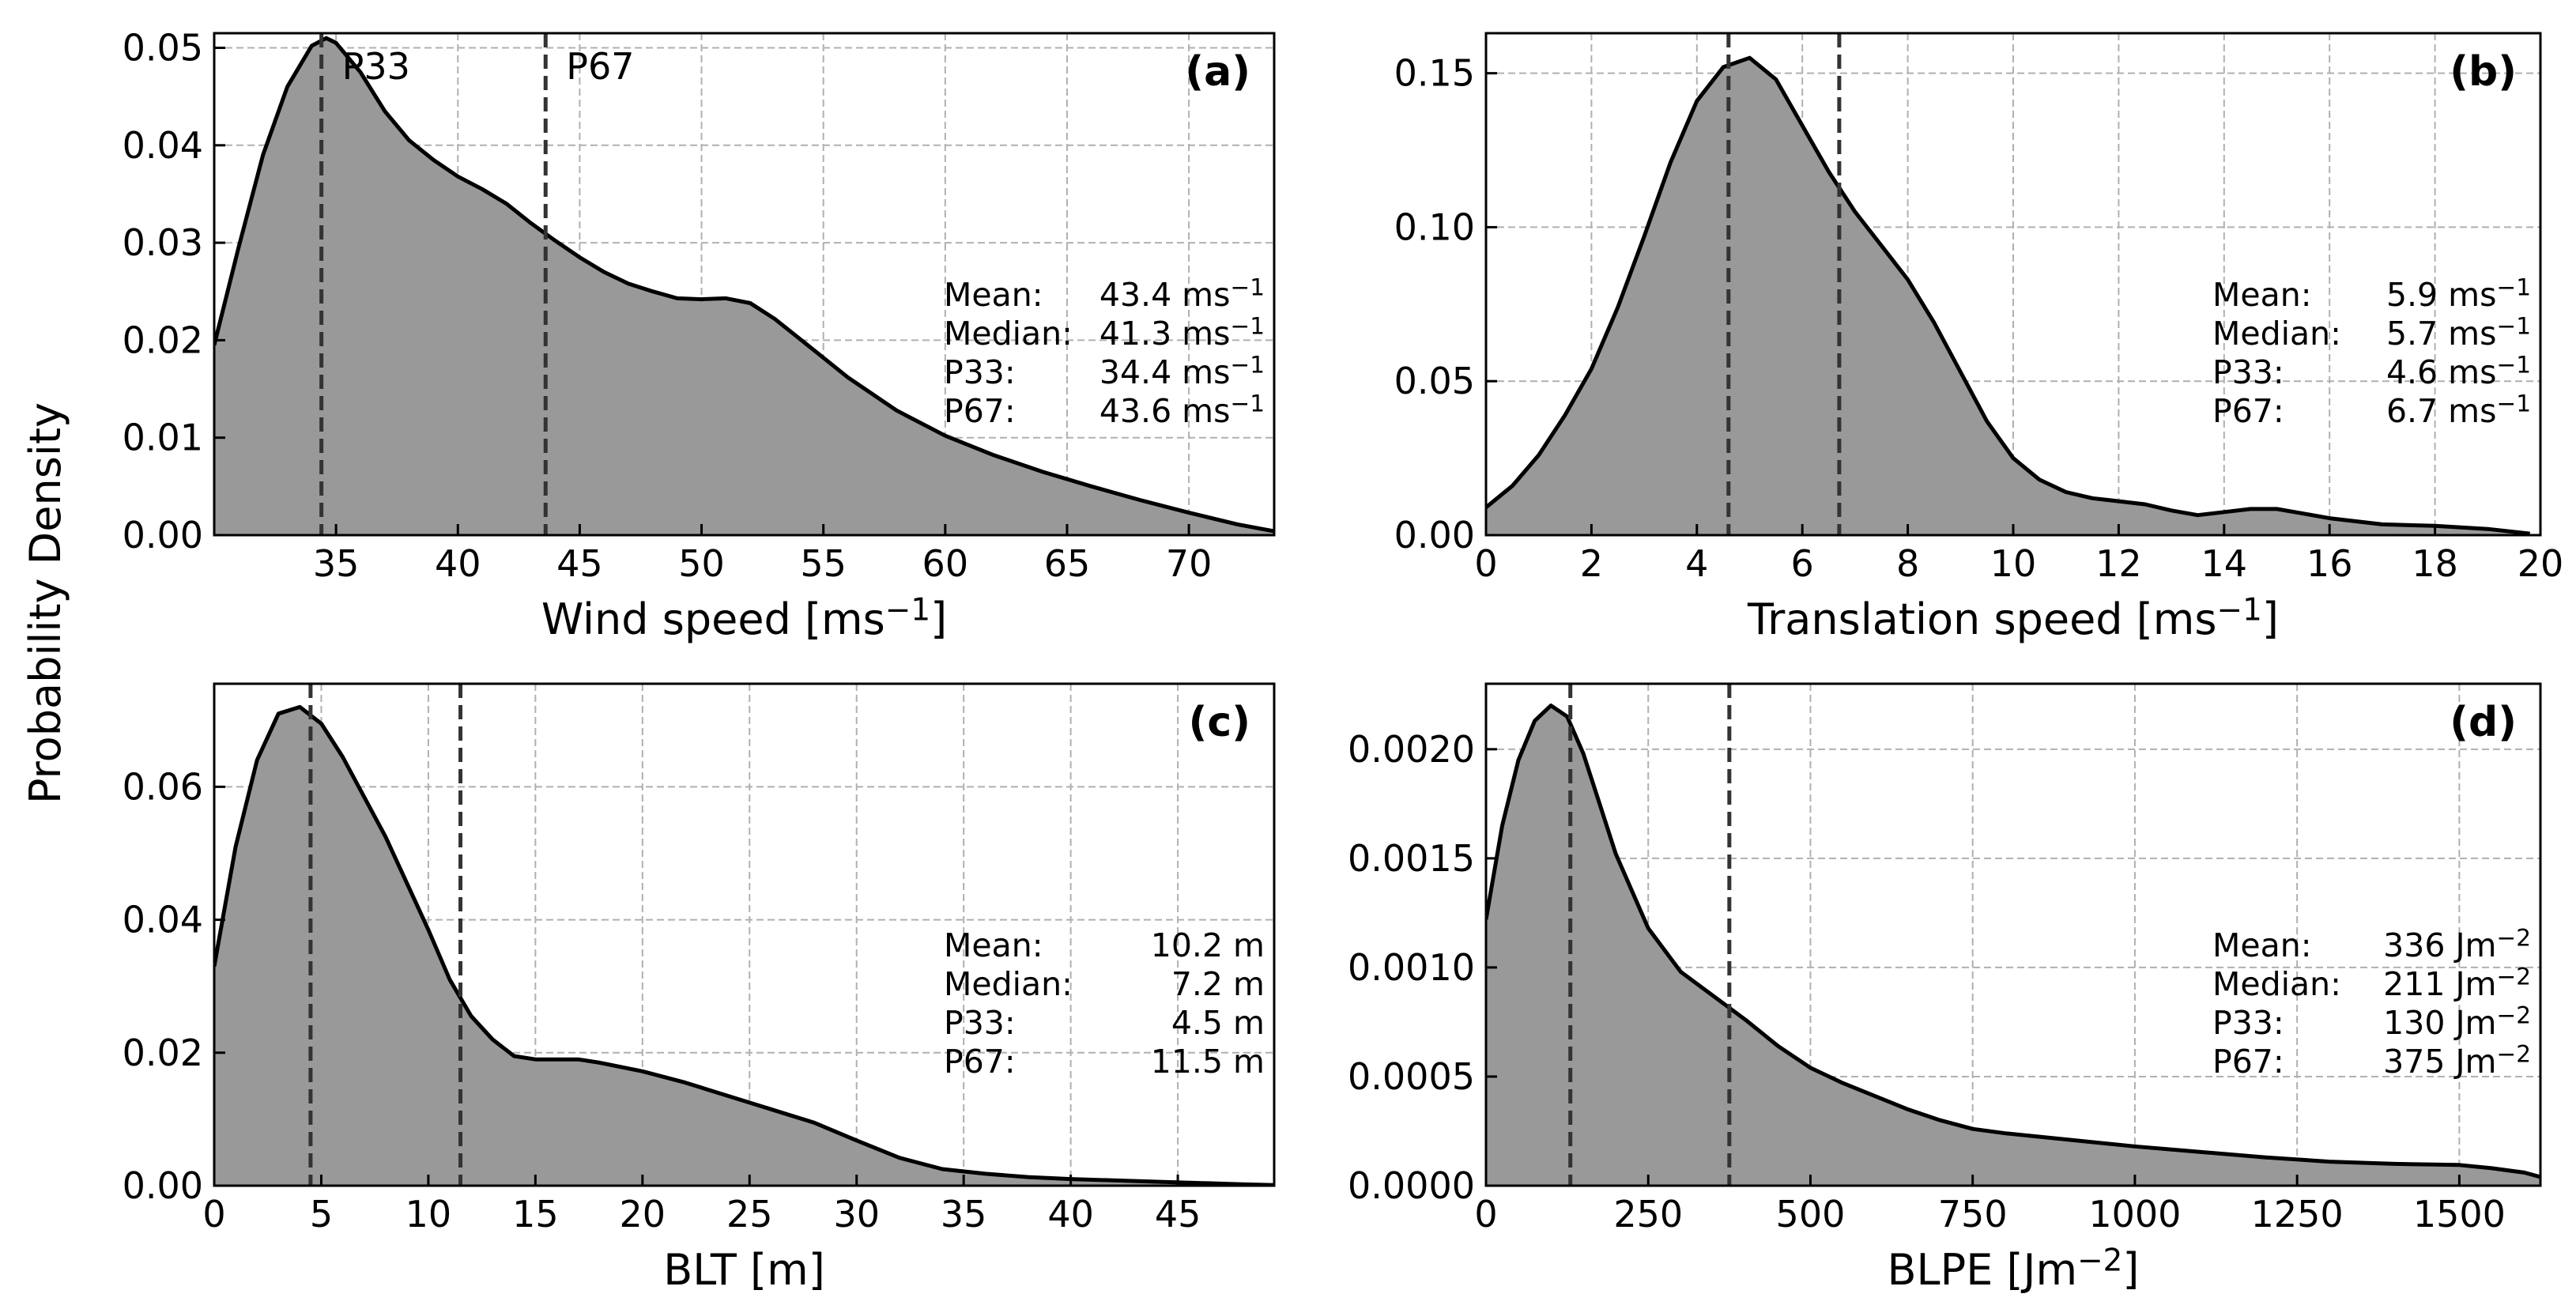 Image resolution: width=2576 pixels, height=1309 pixels. What do you see at coordinates (744, 1270) in the screenshot?
I see `x-axis-label: BLT [m]` at bounding box center [744, 1270].